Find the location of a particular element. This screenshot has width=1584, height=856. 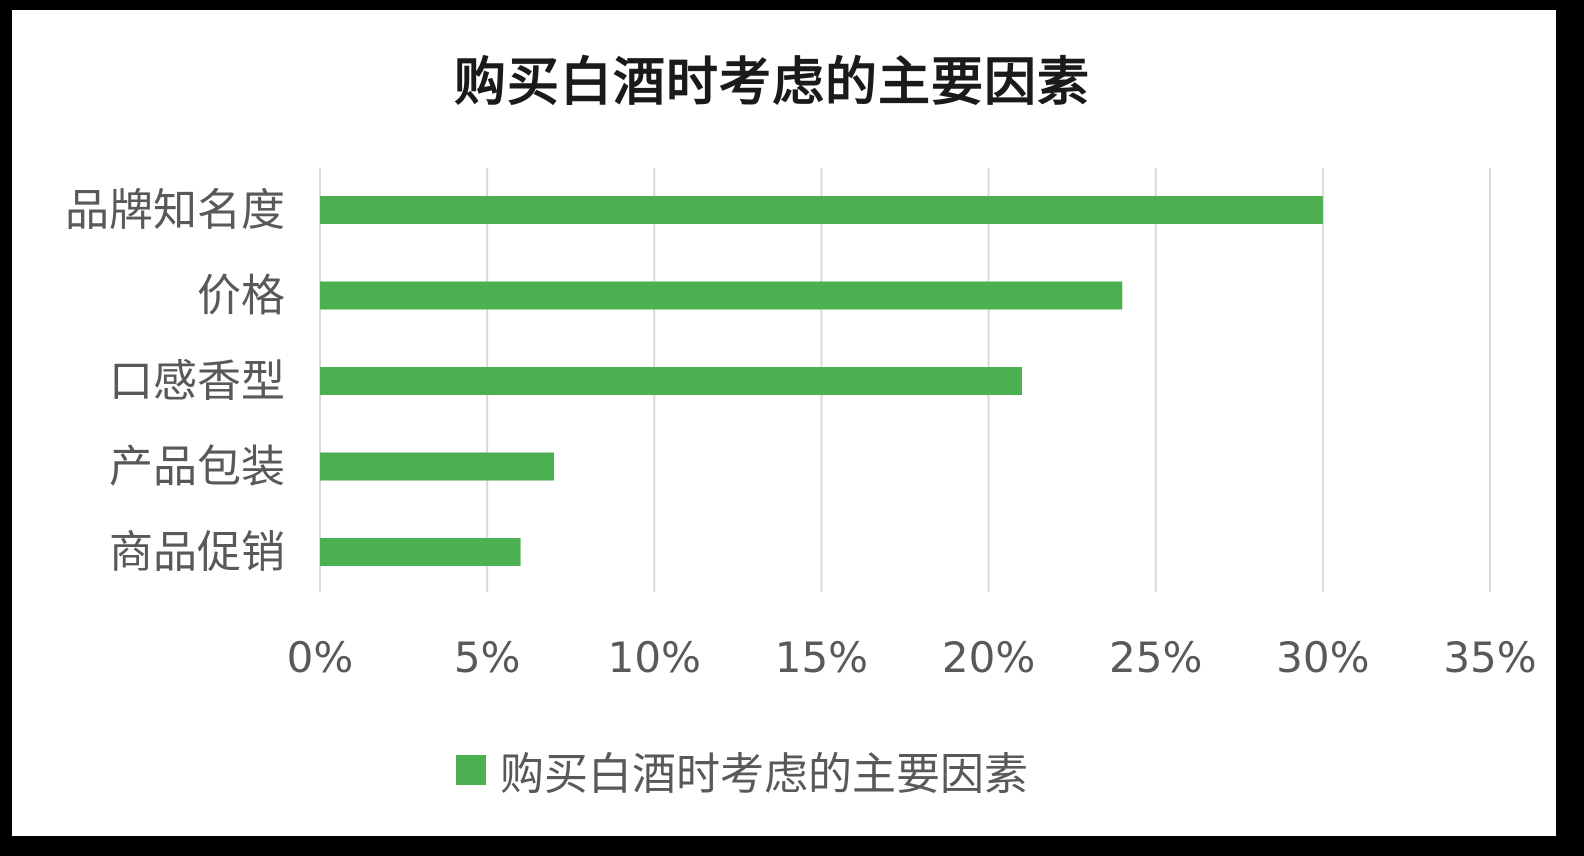

legend: 购买白酒时考虑的主要因素 is located at coordinates (778, 770).